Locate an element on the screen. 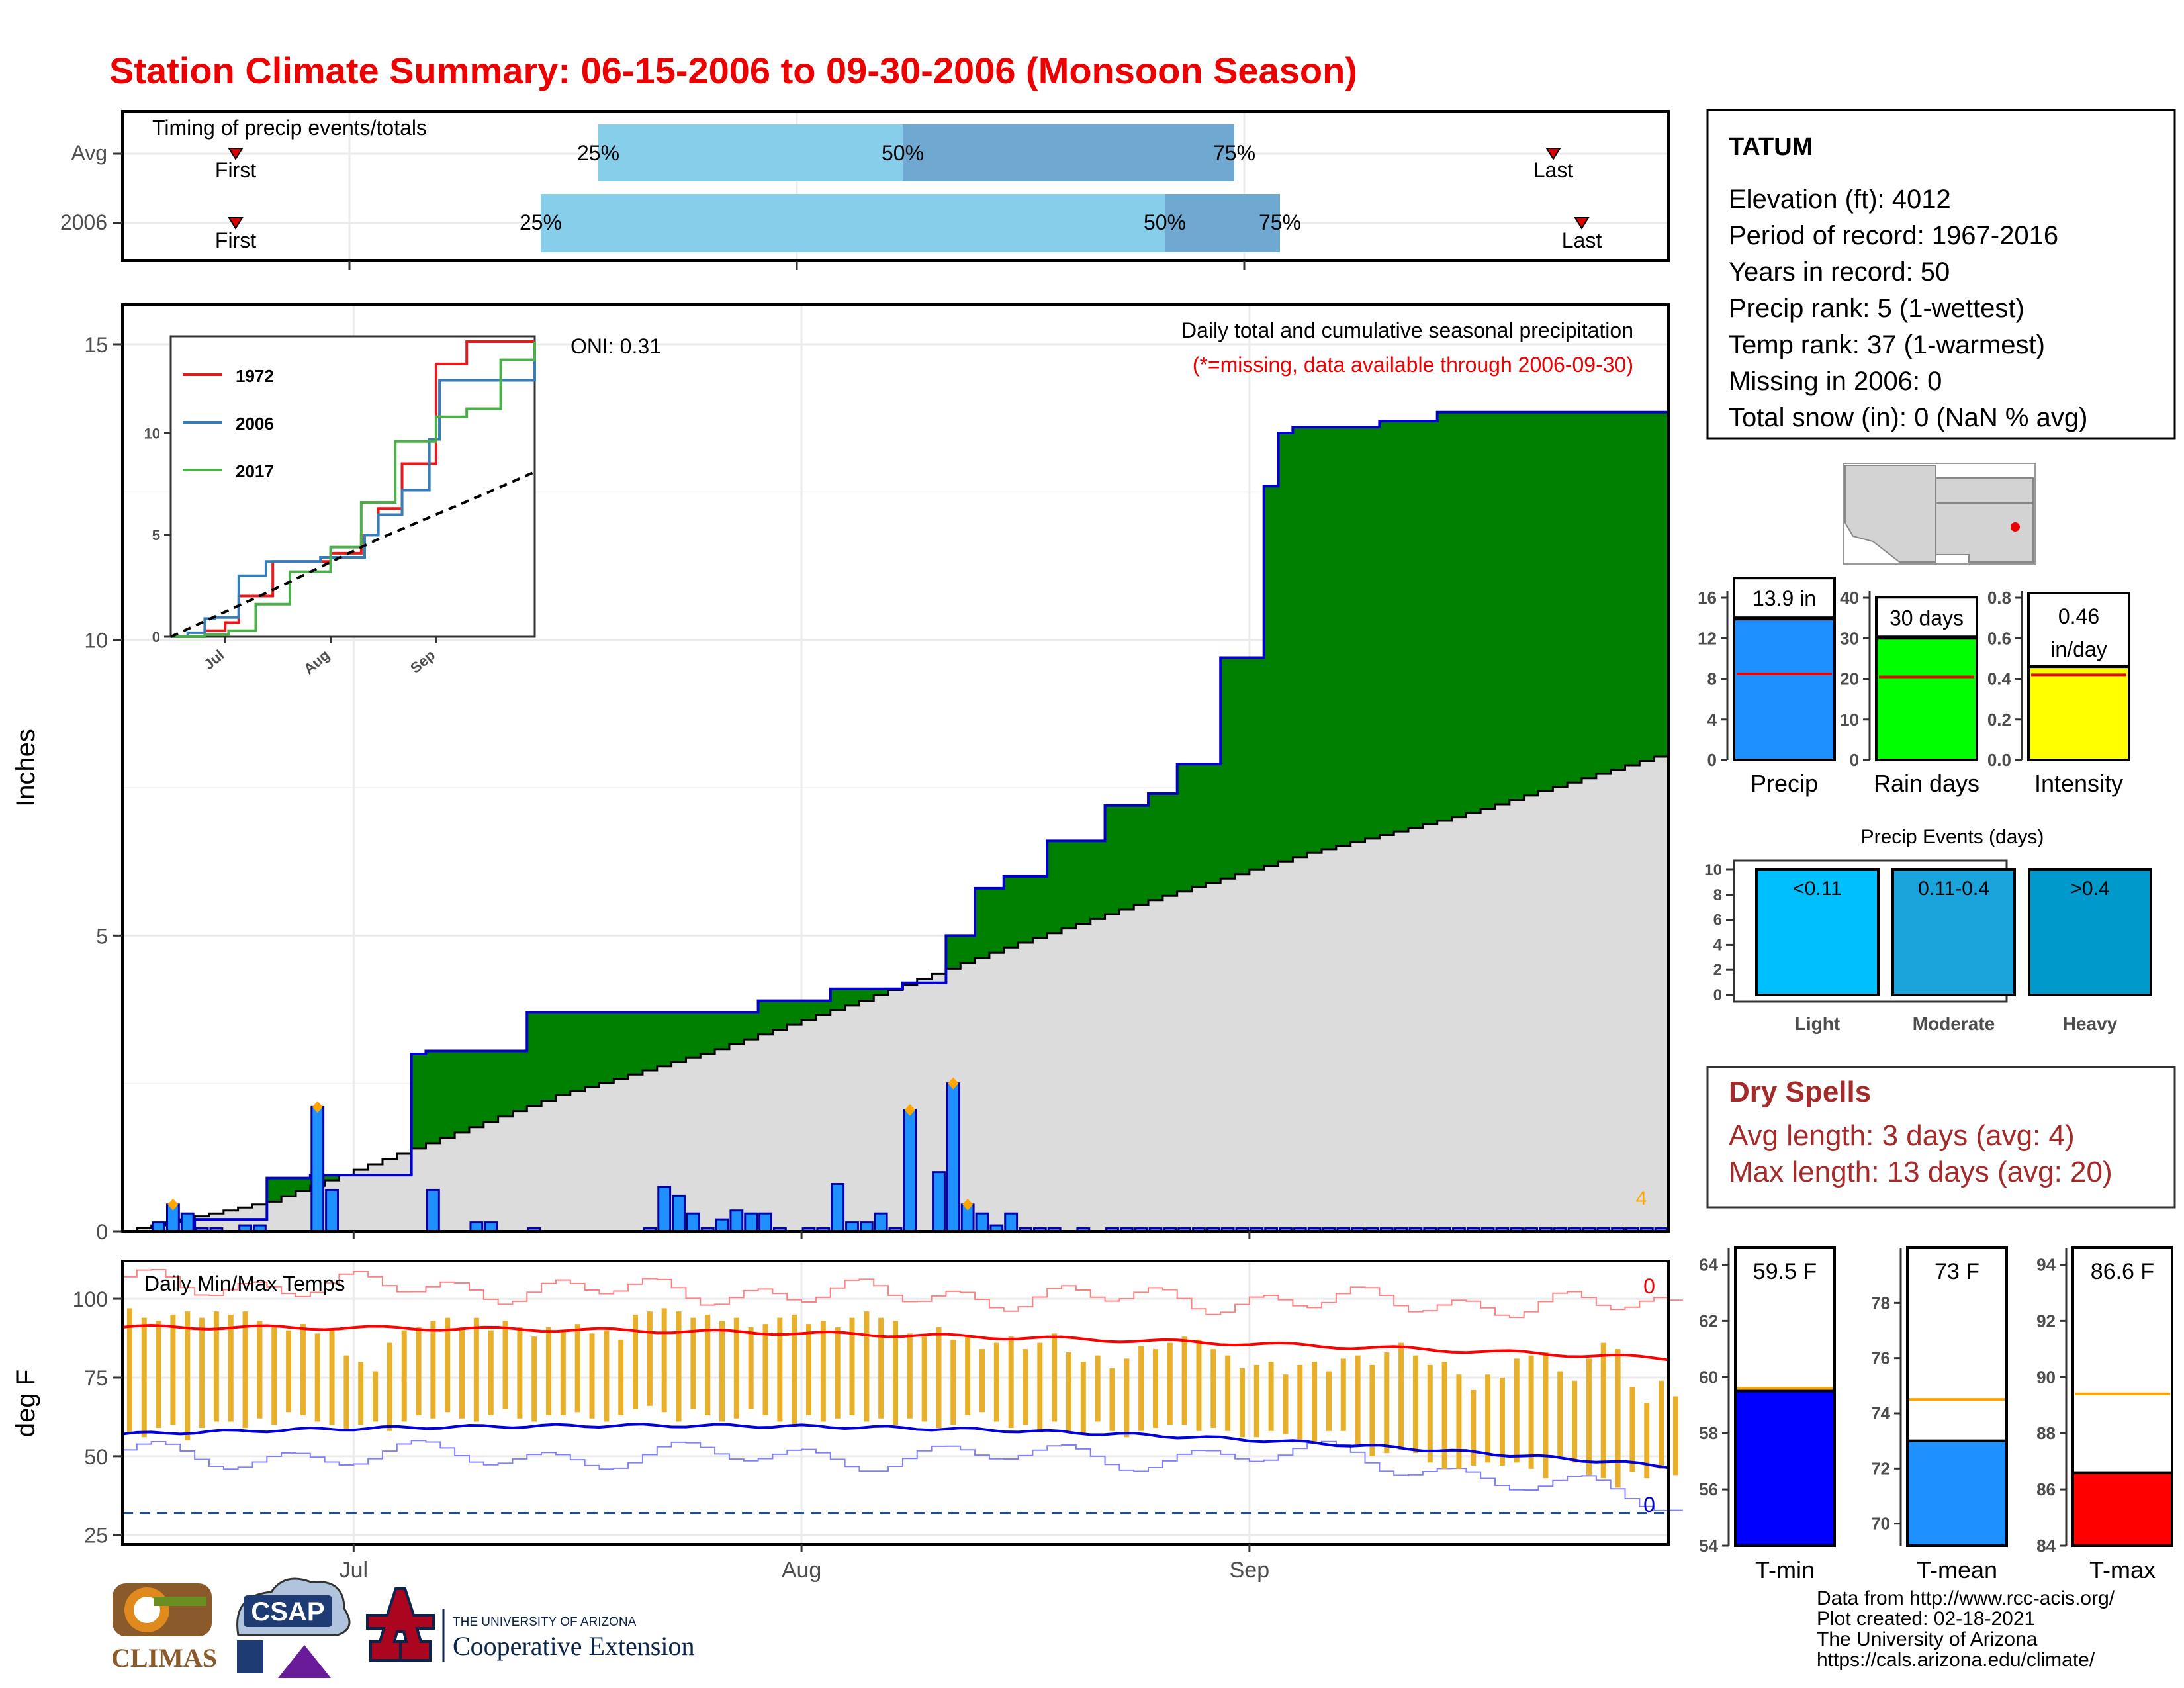 The height and width of the screenshot is (1688, 2184). event-tick-label: 4 is located at coordinates (1718, 945).